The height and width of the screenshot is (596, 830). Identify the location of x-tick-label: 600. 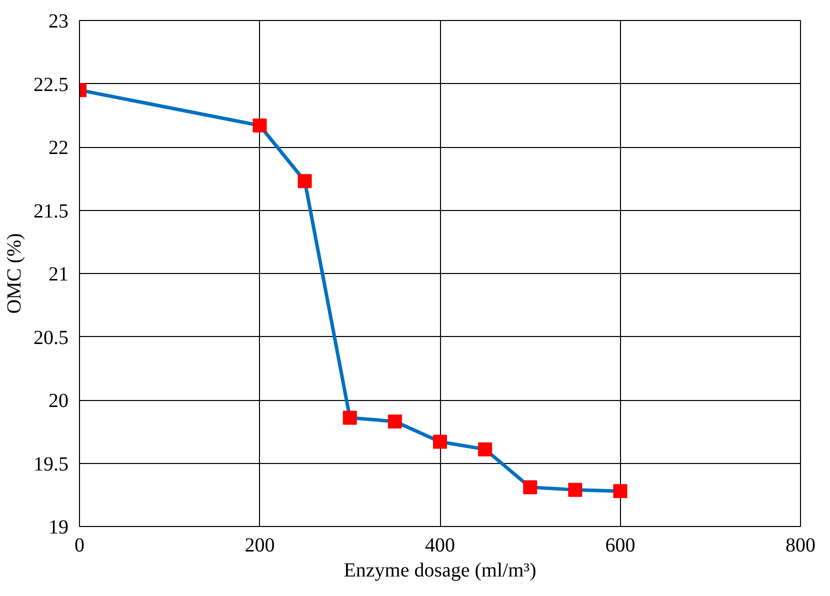
(620, 545).